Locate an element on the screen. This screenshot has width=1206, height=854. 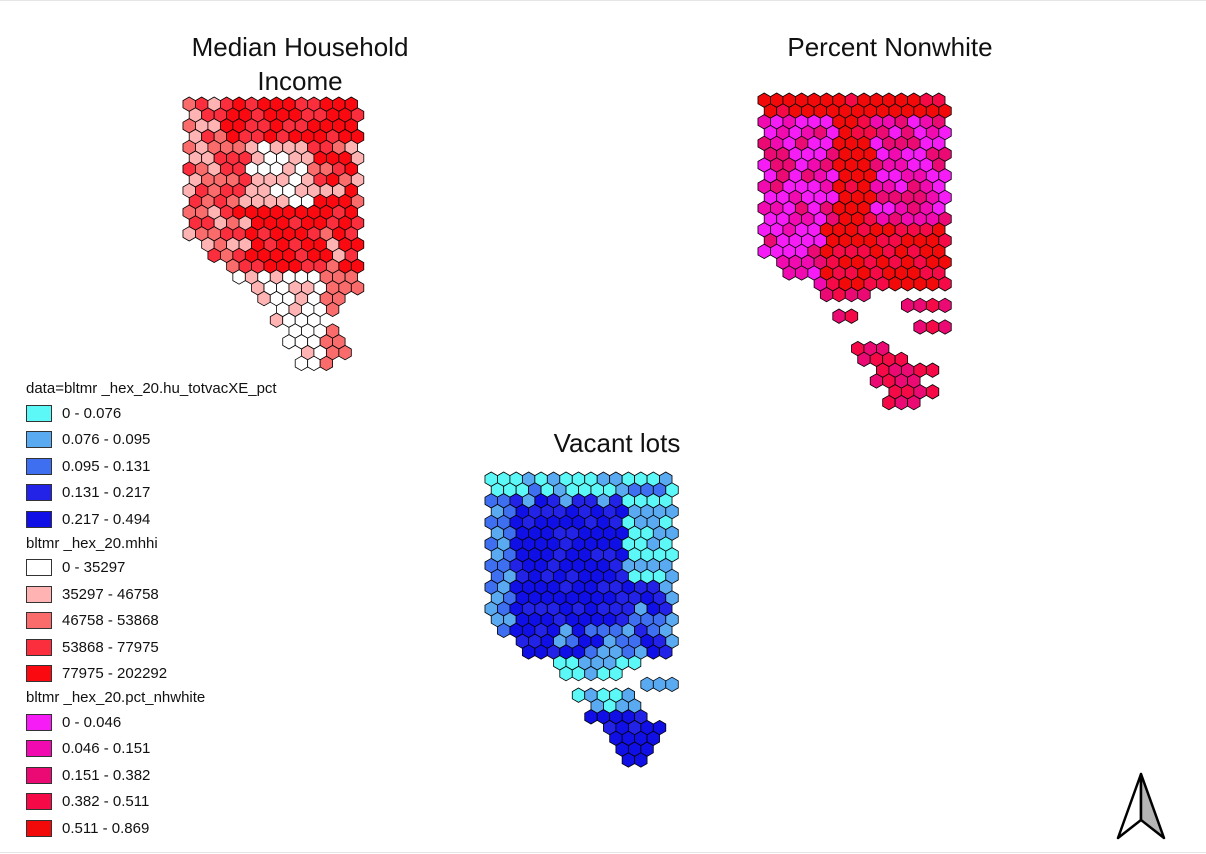
bottom-border is located at coordinates (603, 852).